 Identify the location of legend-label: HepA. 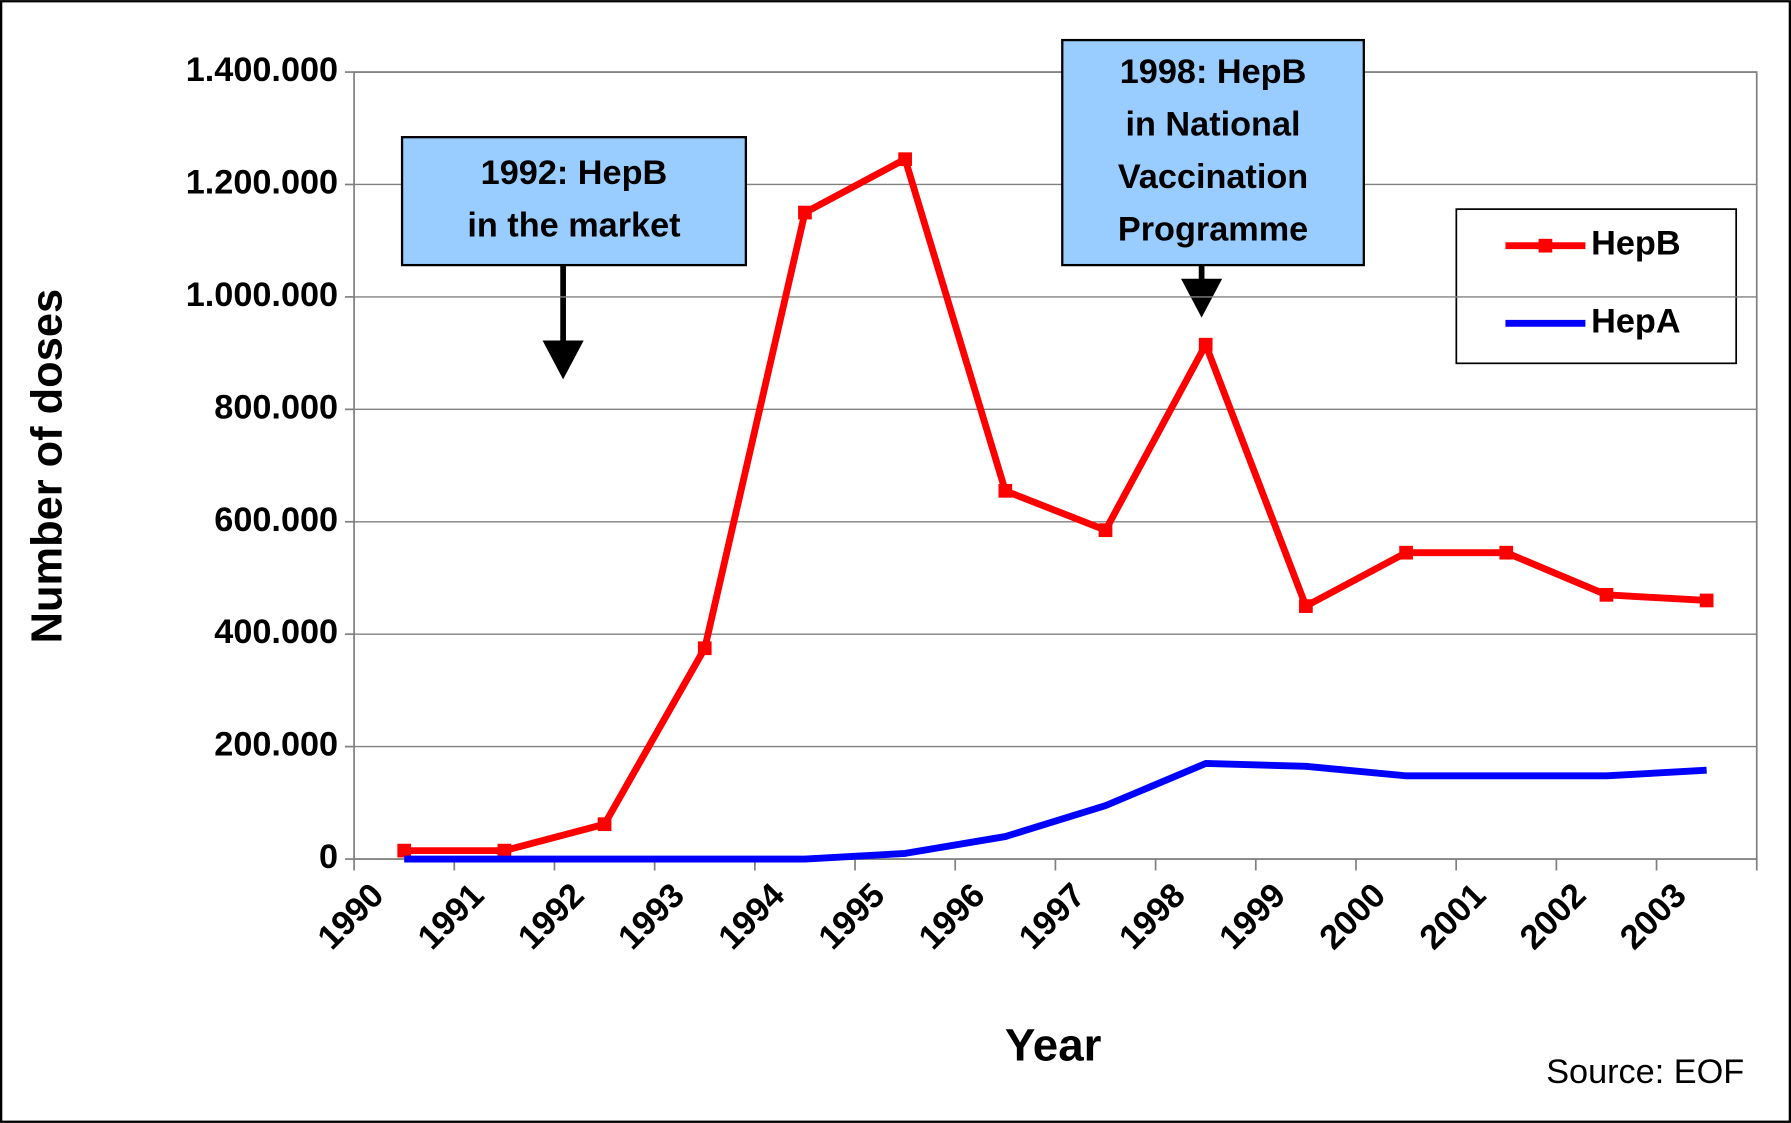
(1635, 321).